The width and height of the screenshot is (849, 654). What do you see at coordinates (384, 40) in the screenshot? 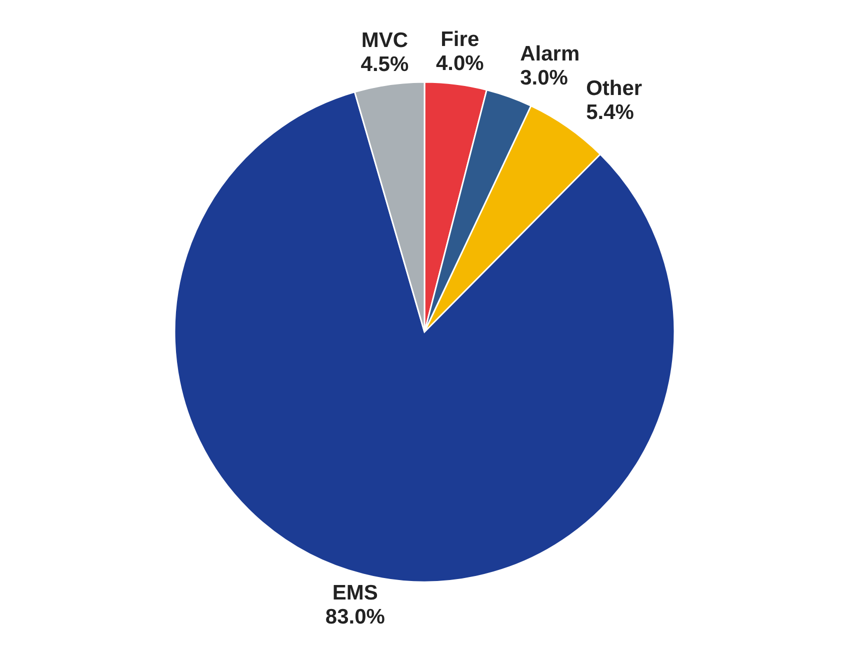
I see `slice-label: MVC` at bounding box center [384, 40].